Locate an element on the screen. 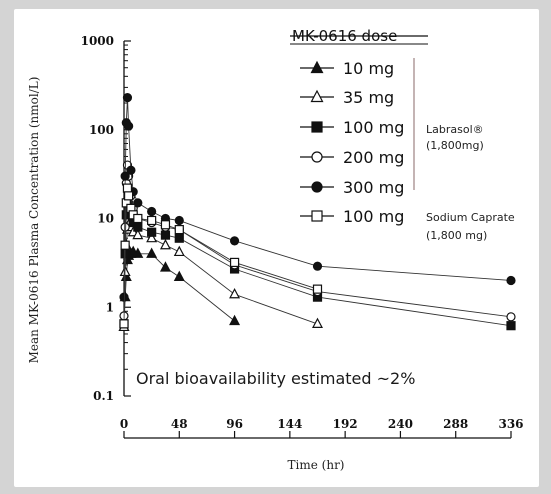 The width and height of the screenshot is (551, 494). legend-group-sub-1: (1,800mg) is located at coordinates (455, 145).